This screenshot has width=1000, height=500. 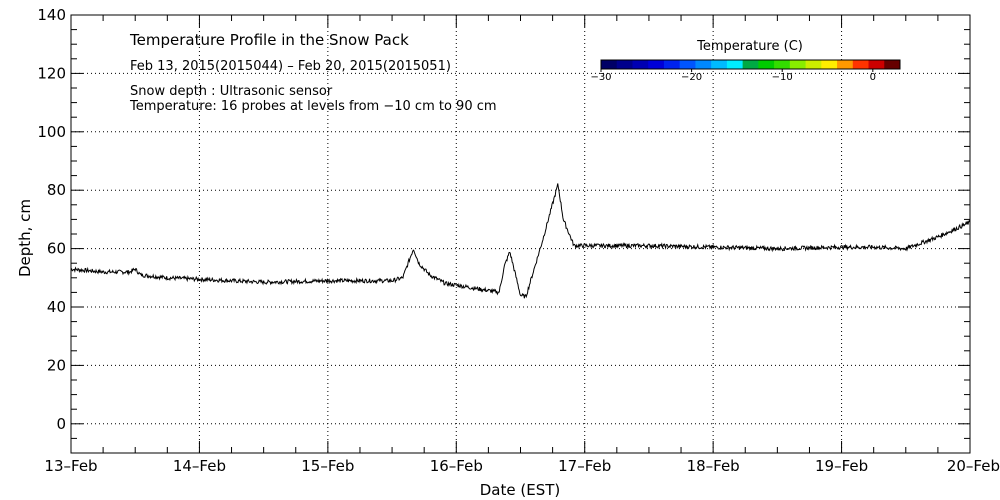 I want to click on temperature-colorbar: Temperature (C) −30 −20 −10 0, so click(x=745, y=61).